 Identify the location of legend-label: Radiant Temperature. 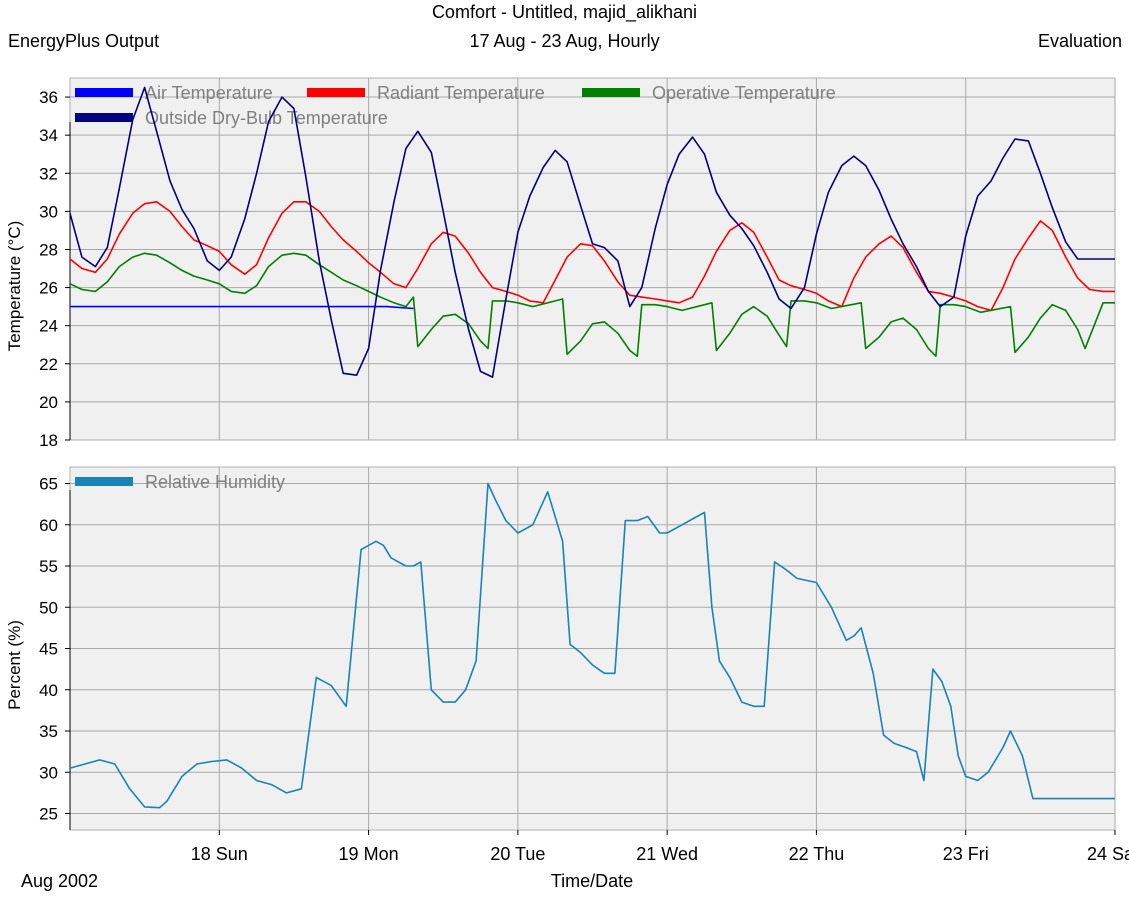
(461, 93).